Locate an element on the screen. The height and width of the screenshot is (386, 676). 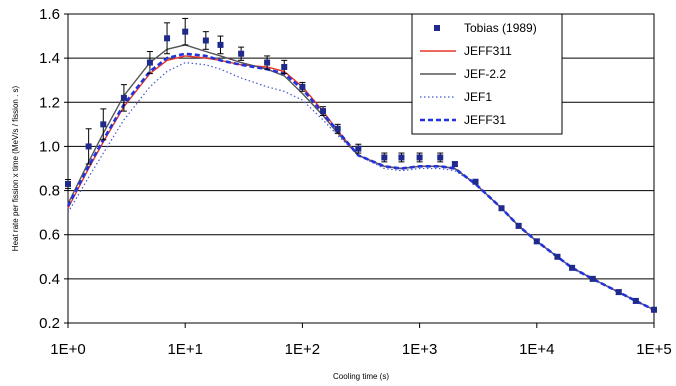
y-axis-ticks: 0.2 0.4 0.6 0.8 1.0 1.2 1.4 1.6 is located at coordinates (53, 169).